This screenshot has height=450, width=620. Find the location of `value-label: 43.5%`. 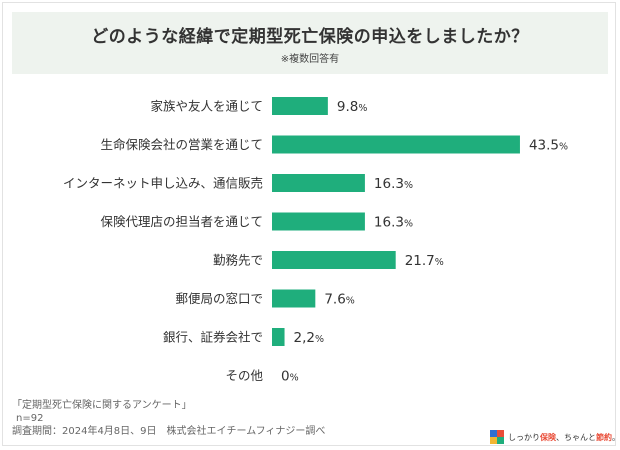

value-label: 43.5% is located at coordinates (548, 146).